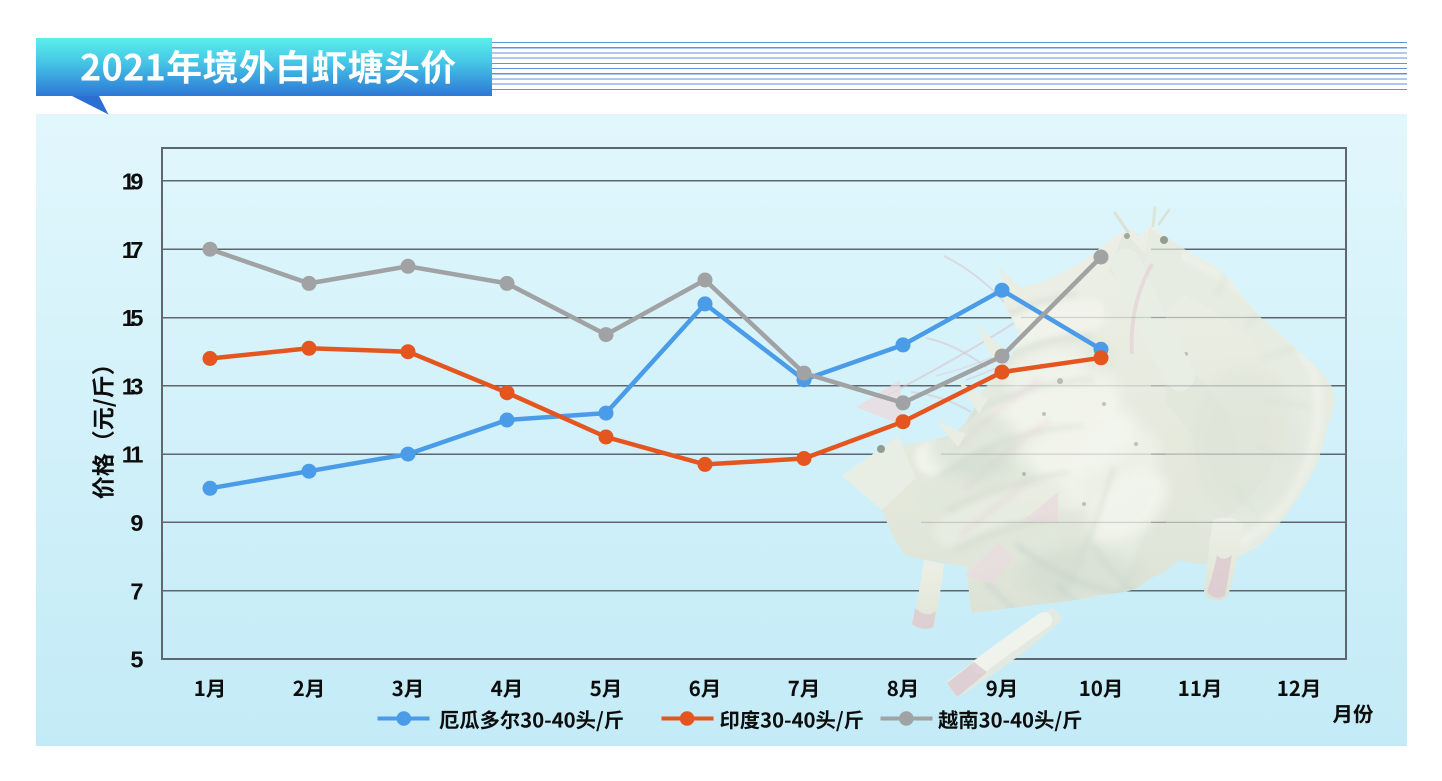  I want to click on svg-text: 7, so click(136, 591).